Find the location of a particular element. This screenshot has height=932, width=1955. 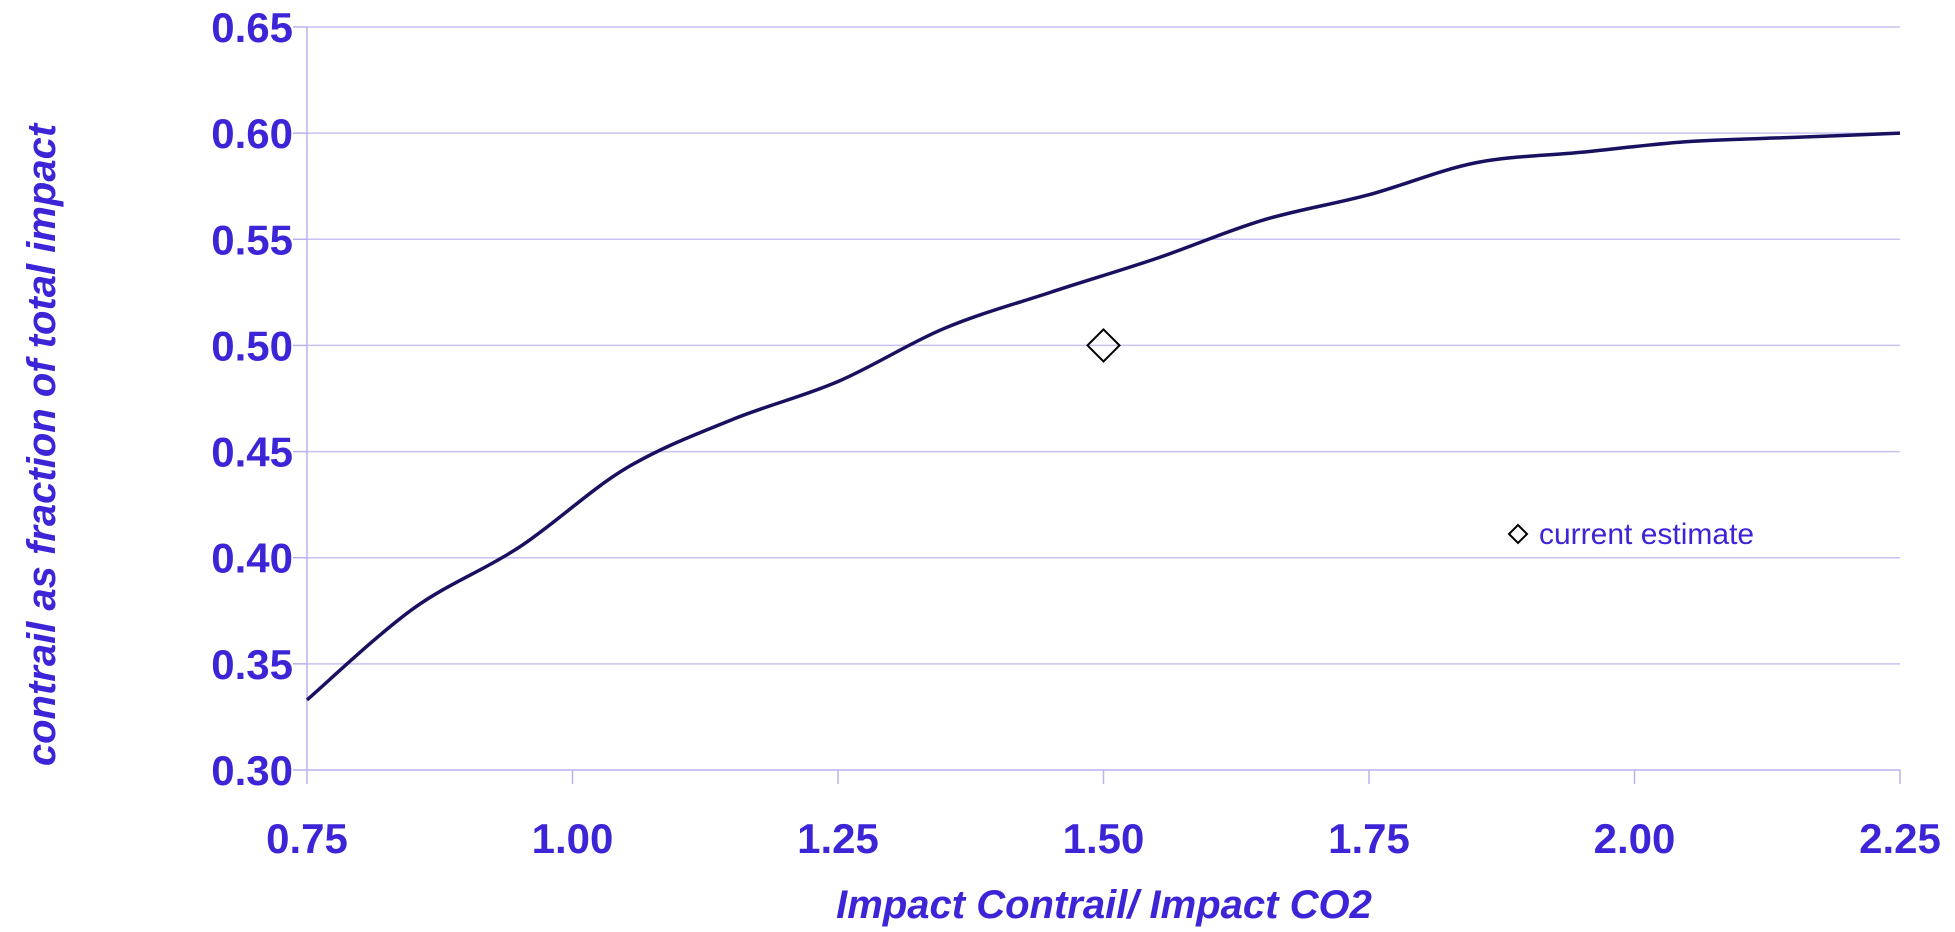

x-tick-label-1.00: 1.00 is located at coordinates (573, 838).